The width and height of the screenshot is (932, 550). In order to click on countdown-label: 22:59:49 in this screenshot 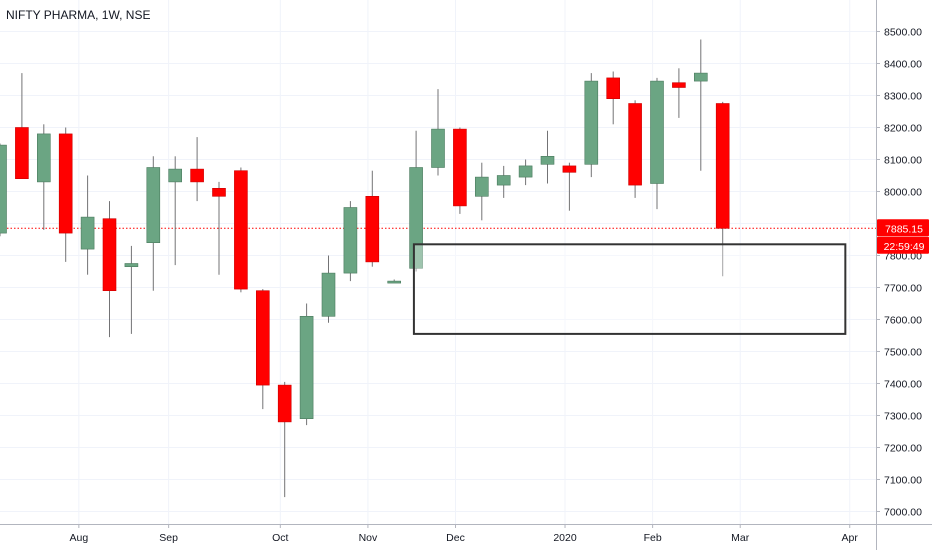, I will do `click(904, 247)`.